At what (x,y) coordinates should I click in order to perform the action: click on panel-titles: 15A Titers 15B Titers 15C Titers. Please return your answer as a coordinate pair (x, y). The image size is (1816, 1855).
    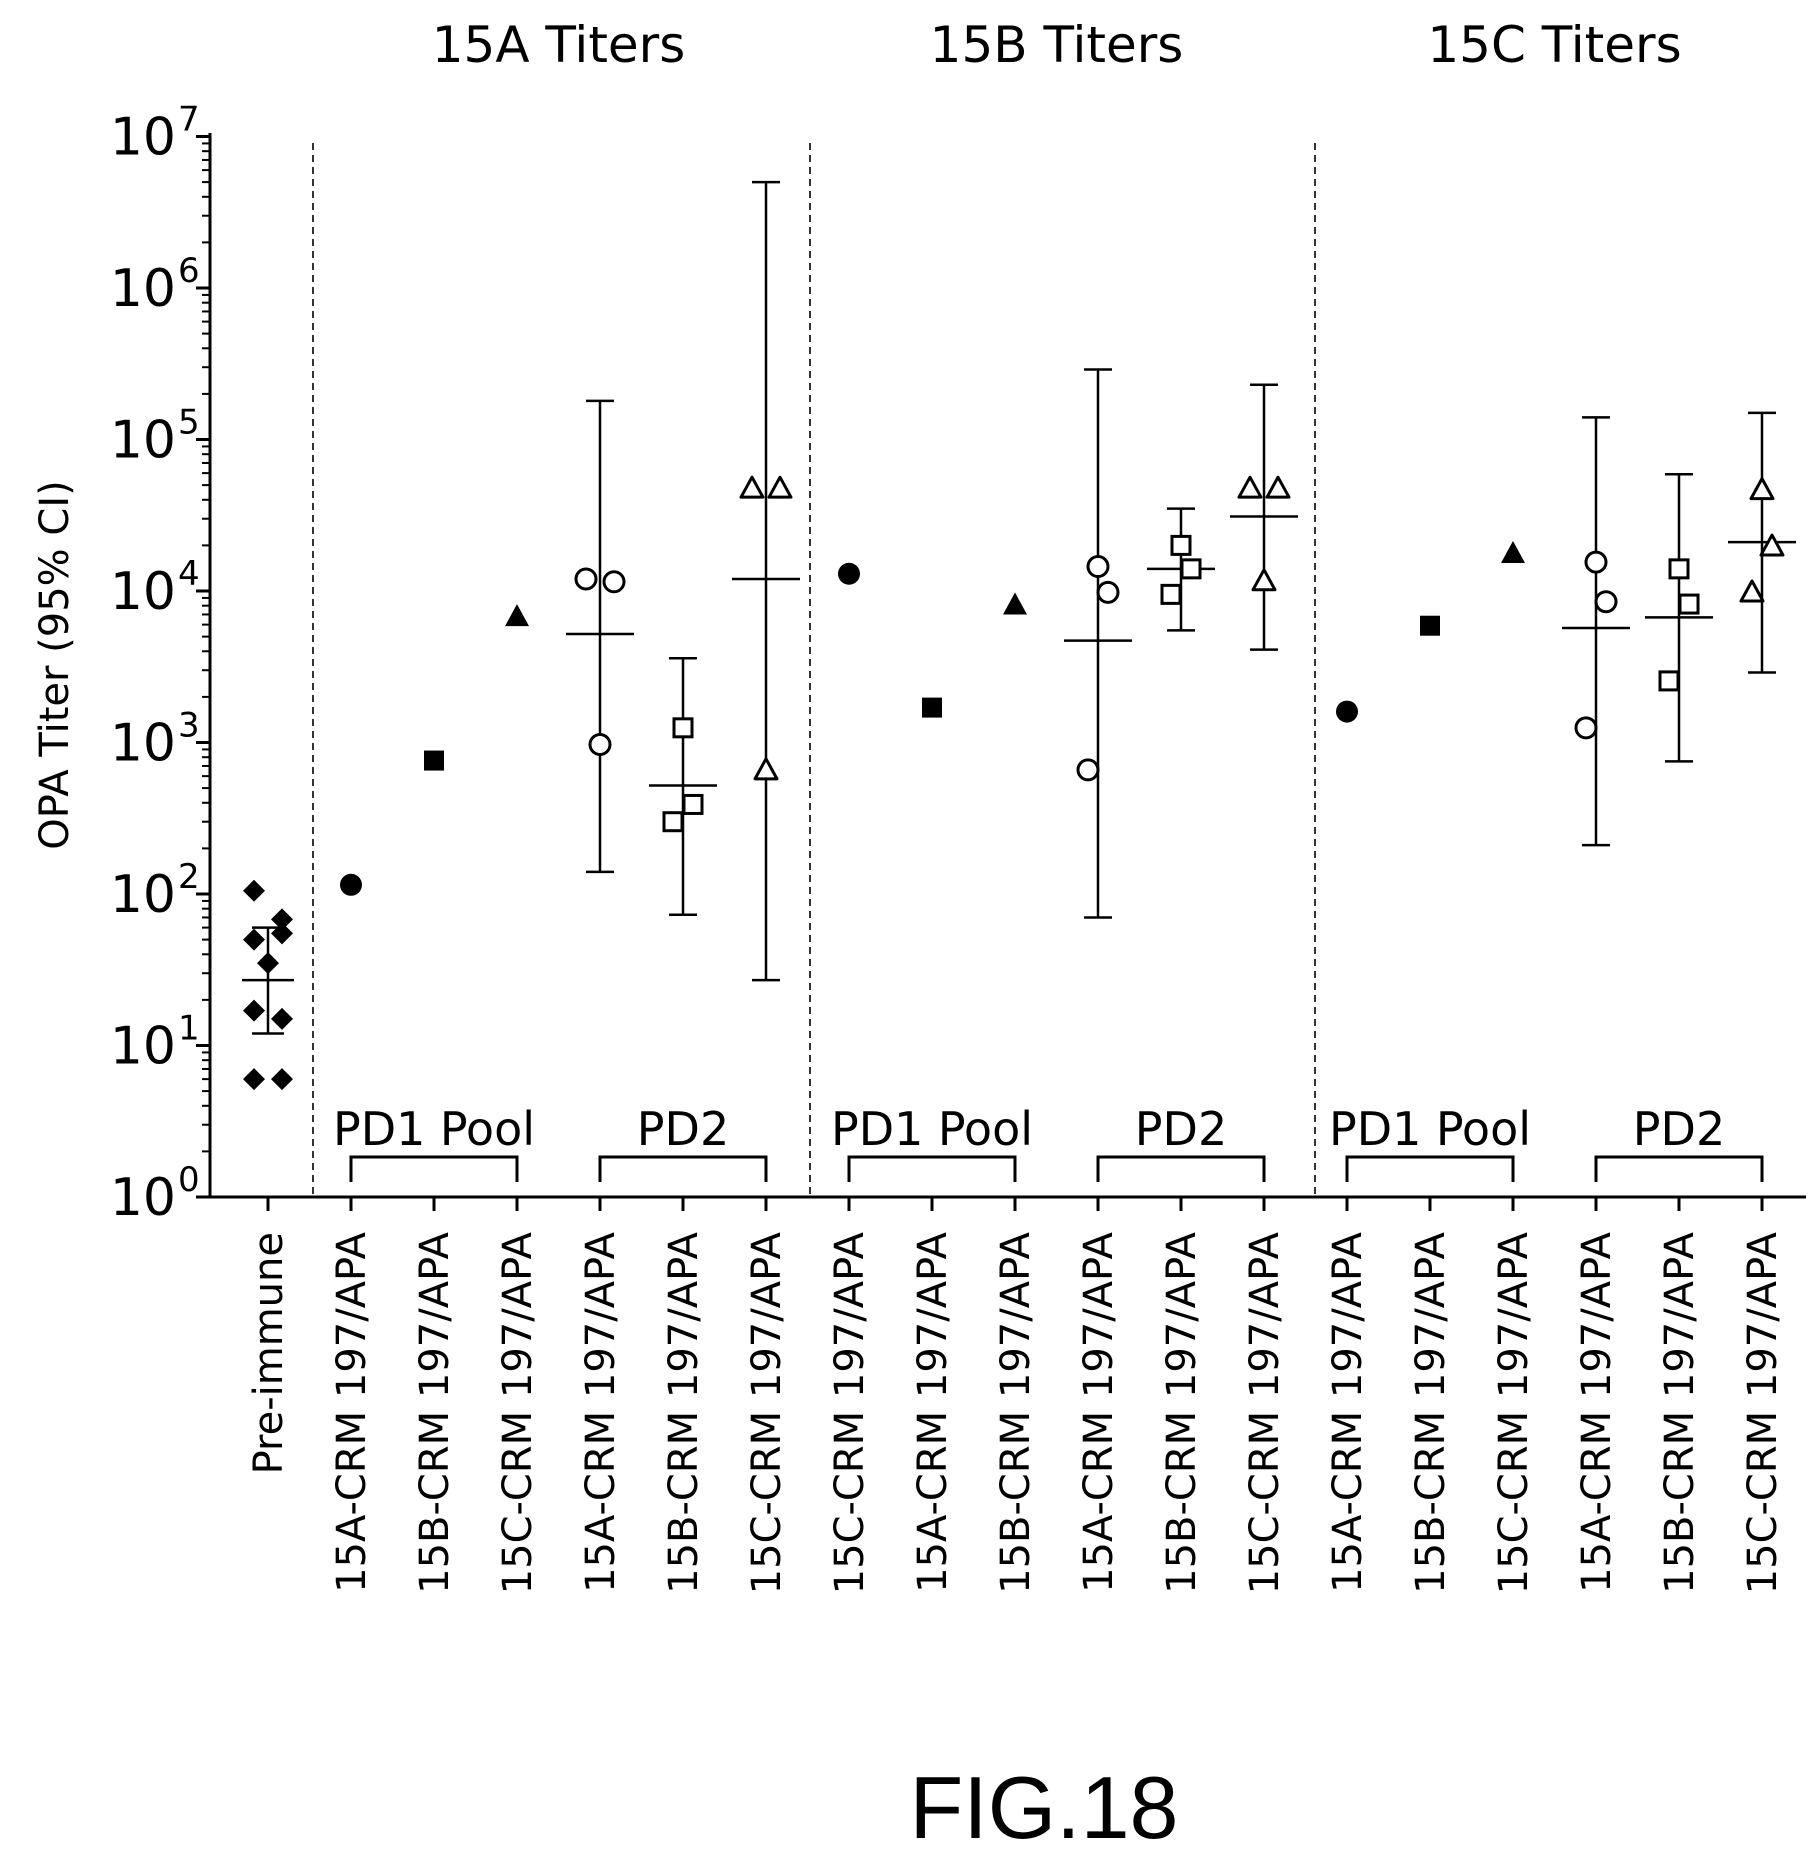
    Looking at the image, I should click on (1057, 45).